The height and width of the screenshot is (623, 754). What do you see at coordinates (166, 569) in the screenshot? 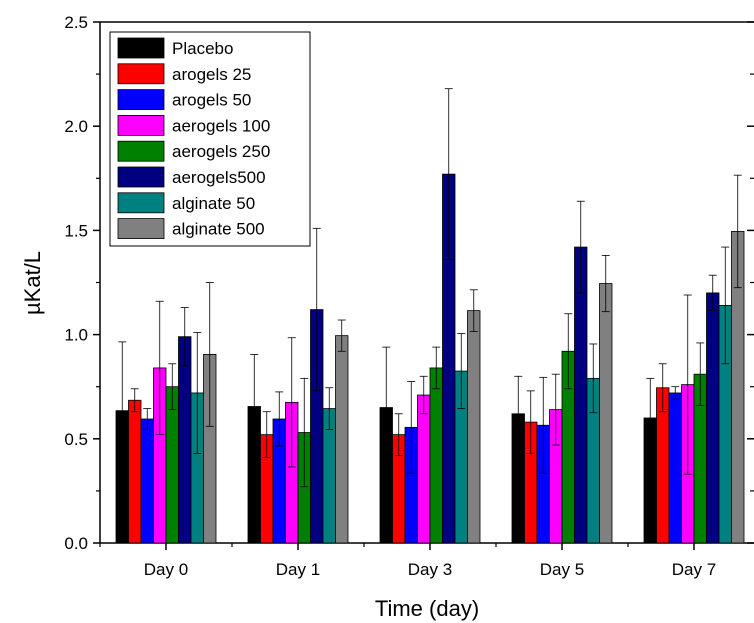
I see `x-tick-label: Day 0` at bounding box center [166, 569].